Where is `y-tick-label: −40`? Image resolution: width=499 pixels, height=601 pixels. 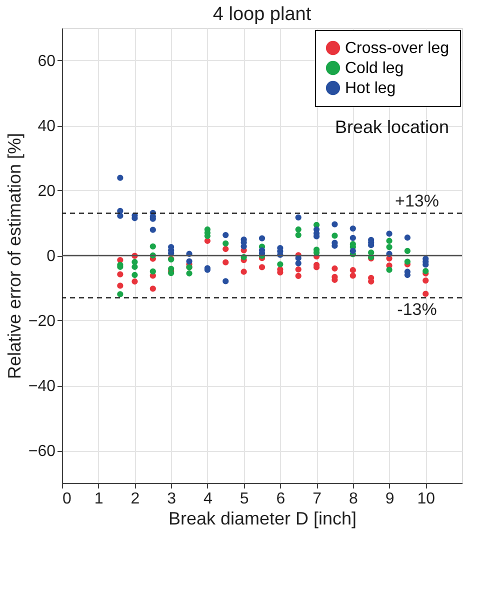
y-tick-label: −40 is located at coordinates (42, 386).